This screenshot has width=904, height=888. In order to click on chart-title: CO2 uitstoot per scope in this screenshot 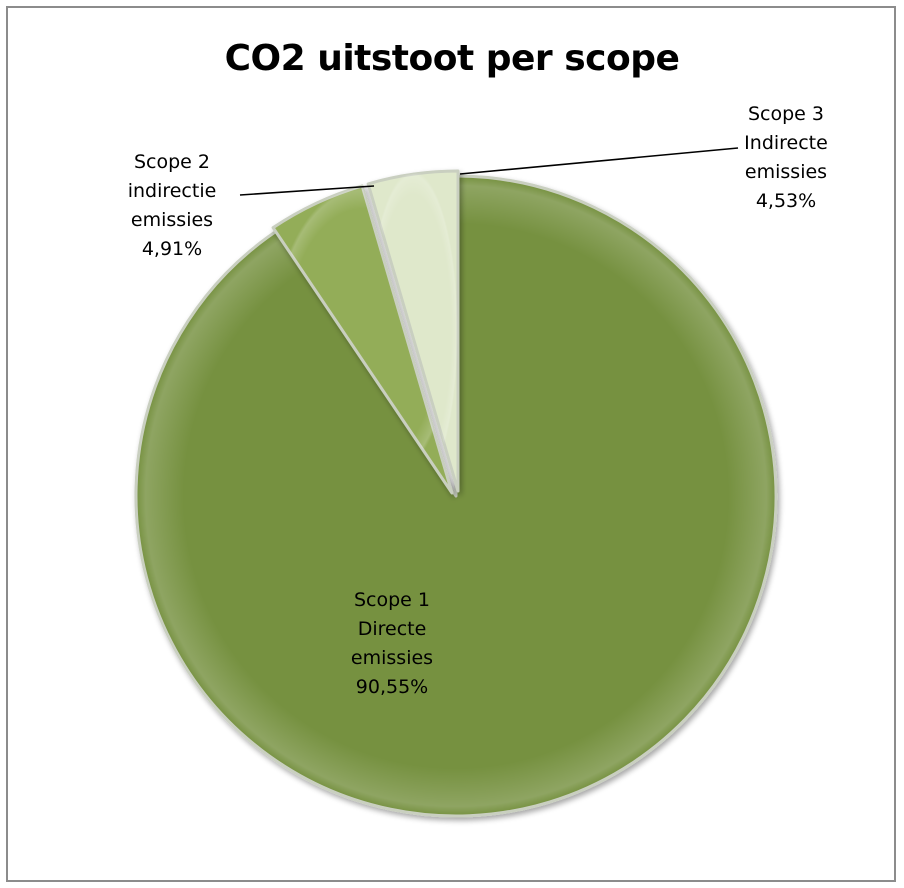, I will do `click(452, 58)`.